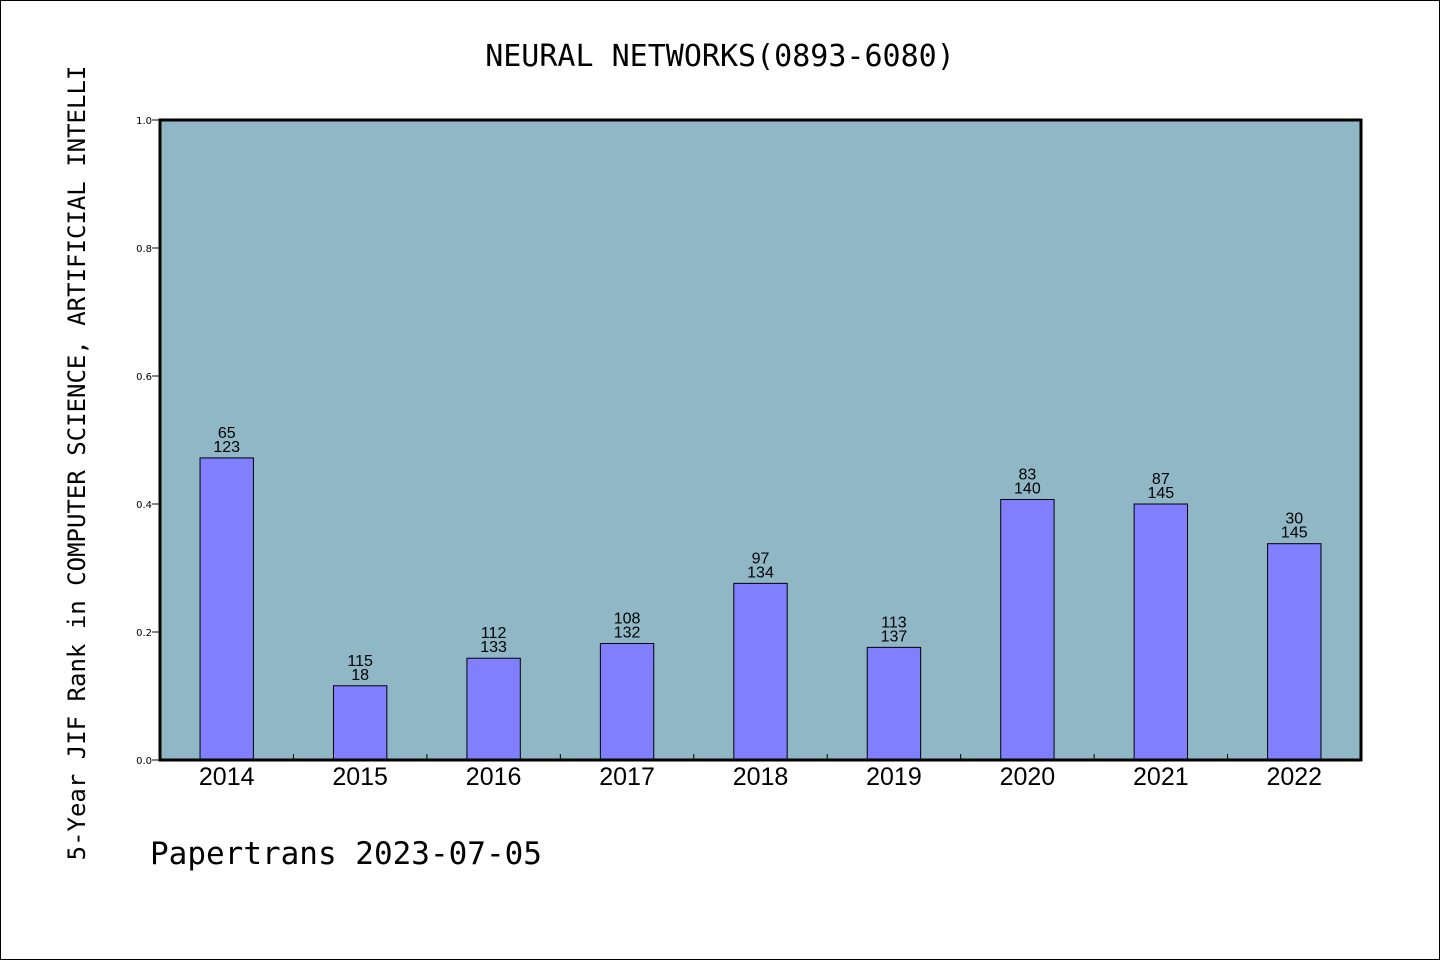 The width and height of the screenshot is (1440, 960). What do you see at coordinates (493, 709) in the screenshot?
I see `bar-2016` at bounding box center [493, 709].